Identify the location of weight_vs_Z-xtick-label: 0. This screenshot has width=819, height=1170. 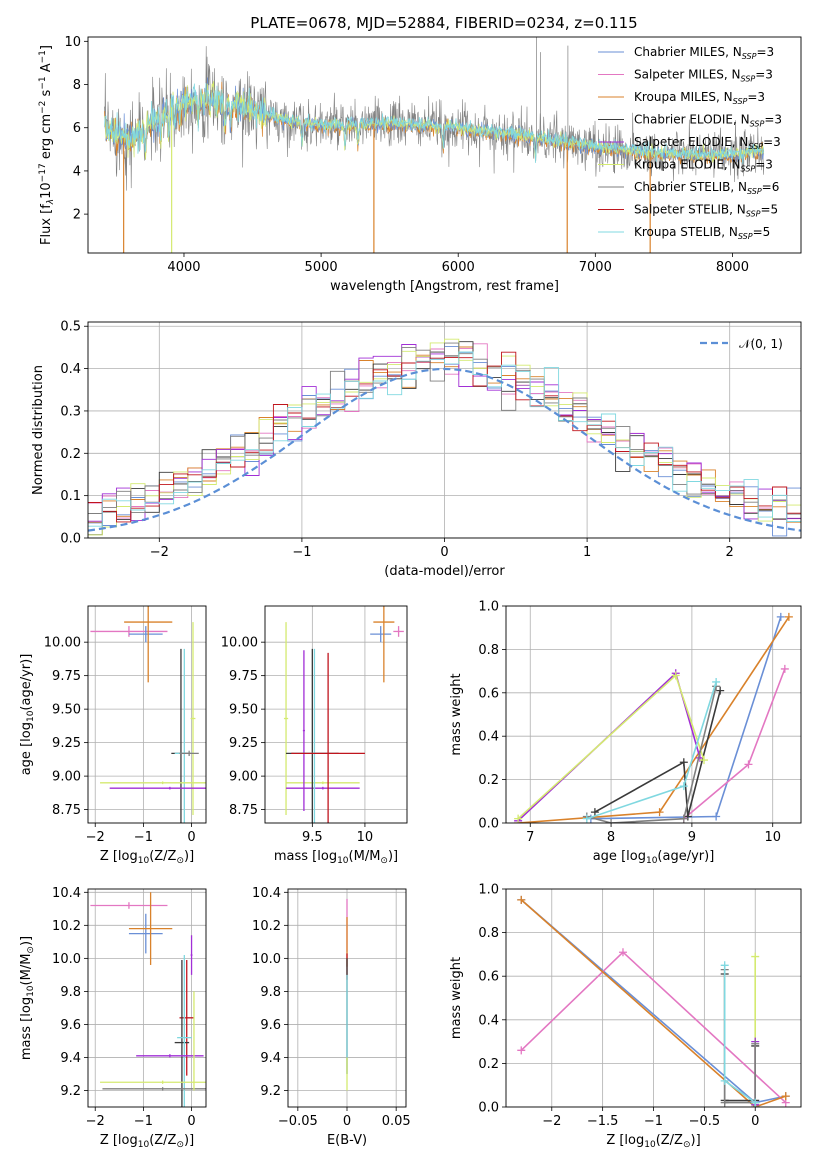
(755, 1121).